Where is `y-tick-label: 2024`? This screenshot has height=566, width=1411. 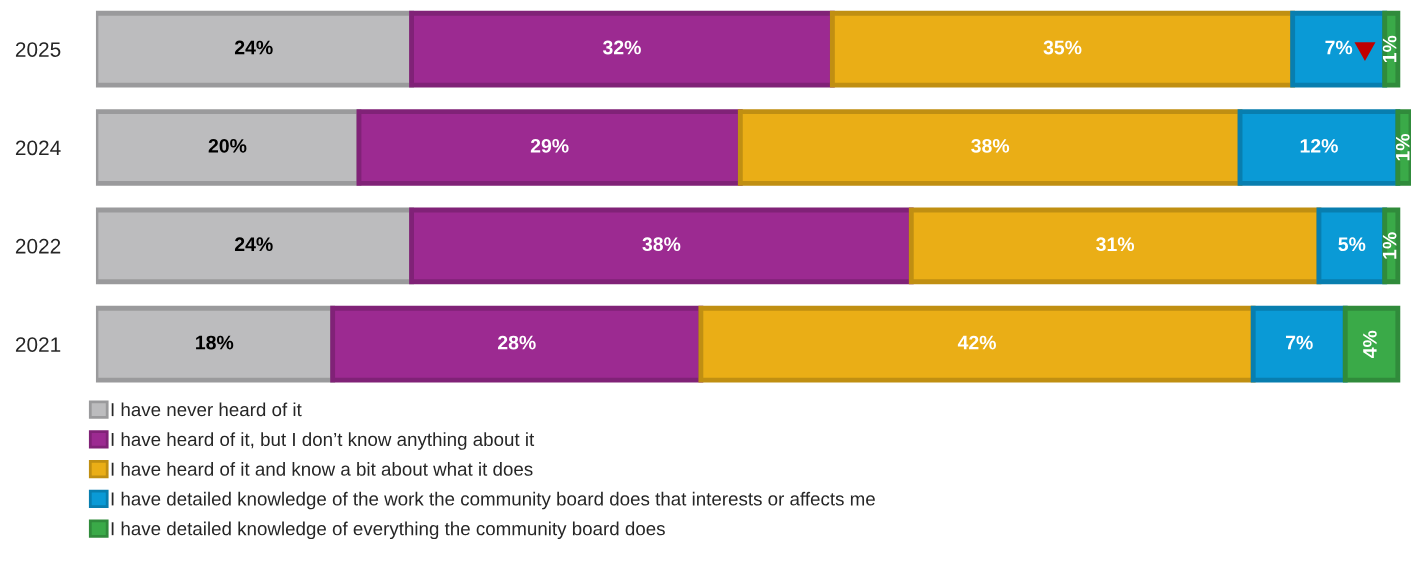 y-tick-label: 2024 is located at coordinates (38, 148).